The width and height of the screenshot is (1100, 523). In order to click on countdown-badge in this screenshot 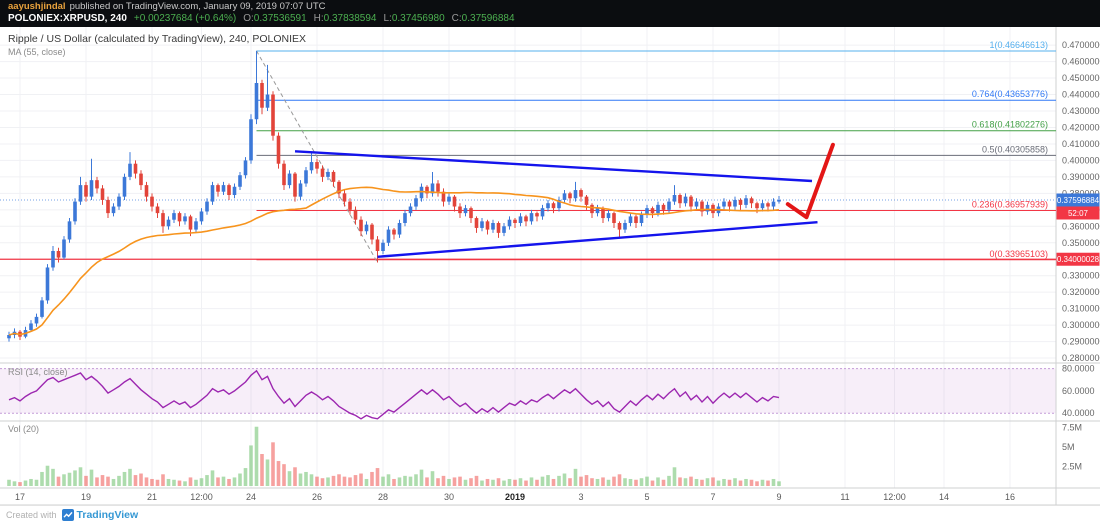, I will do `click(1078, 213)`.